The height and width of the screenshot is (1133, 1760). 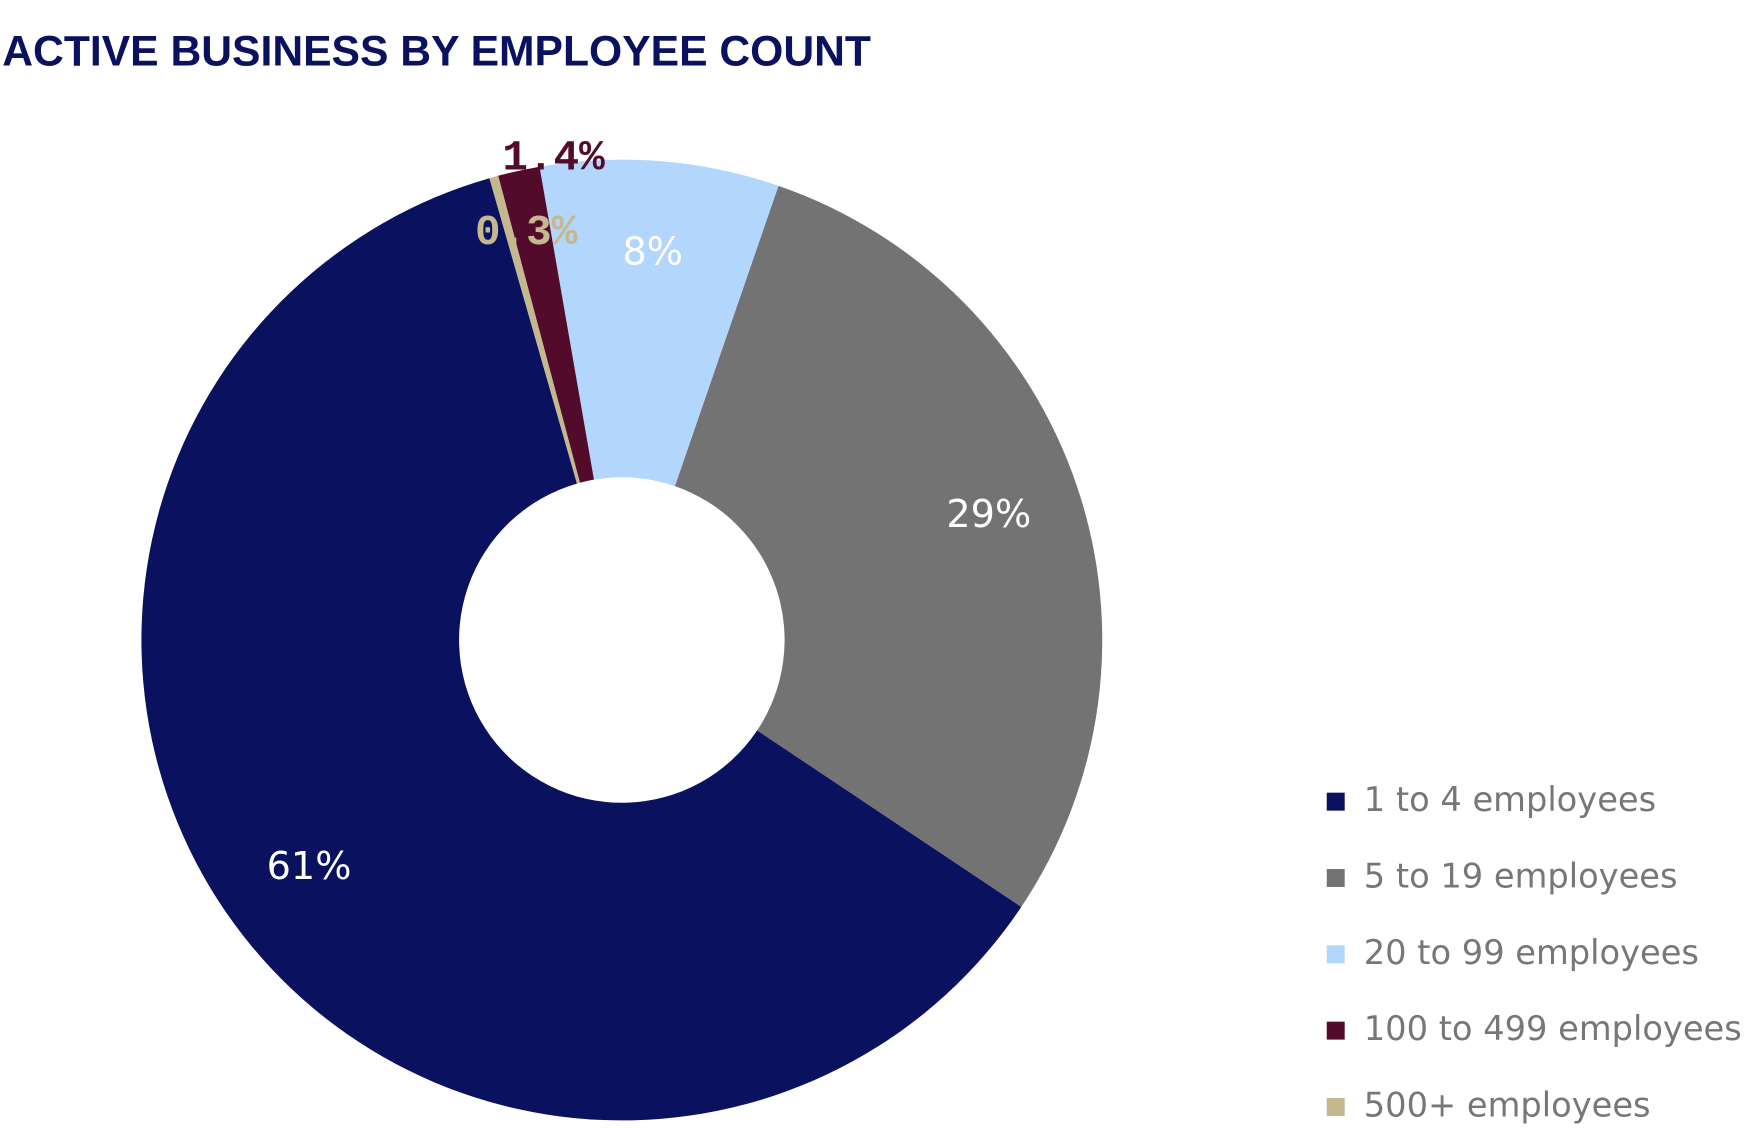 I want to click on data-label: 0.3%, so click(x=526, y=232).